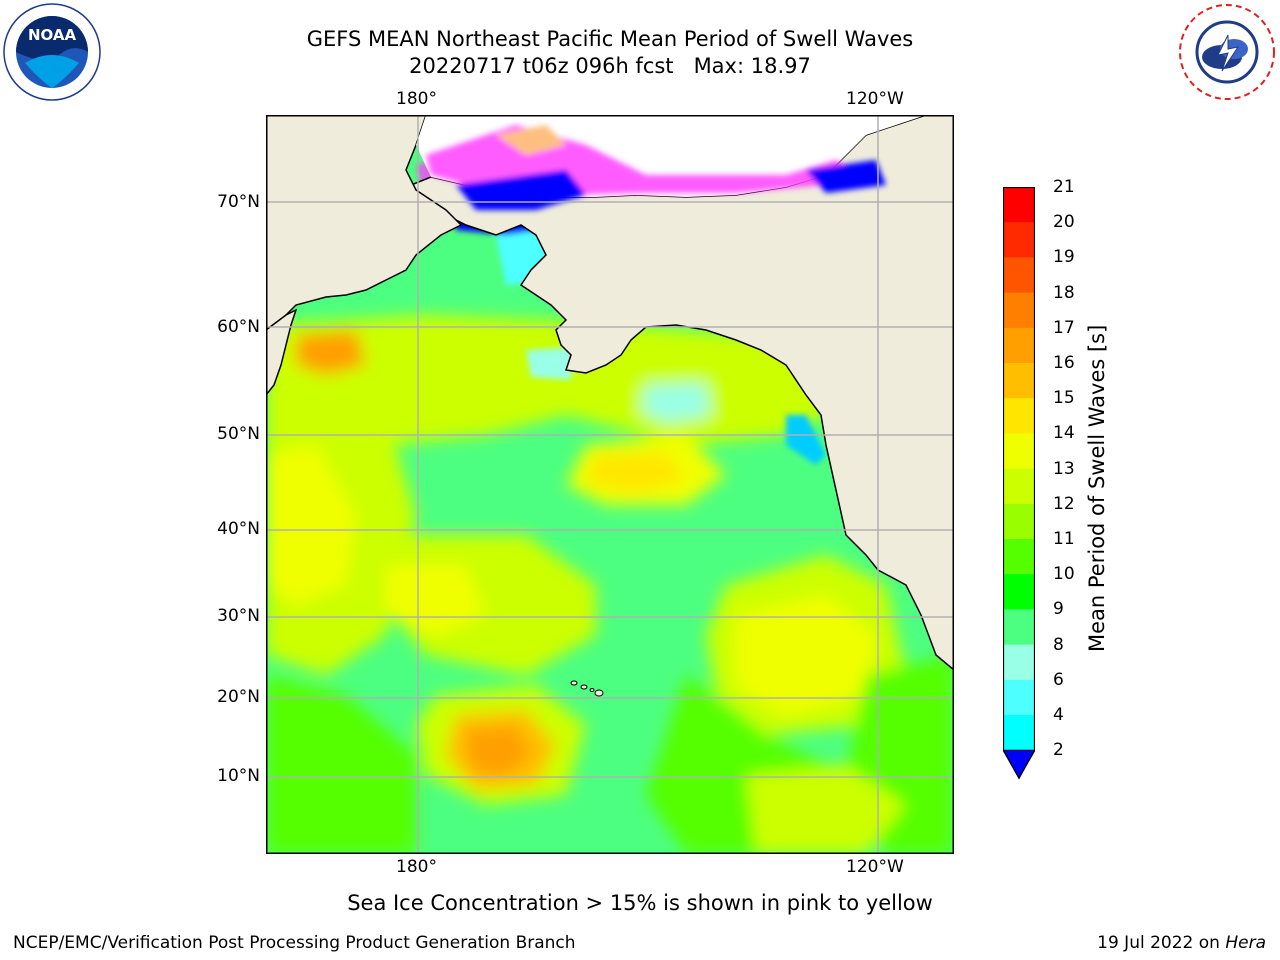  I want to click on colorbar-tick-label: 4, so click(1058, 715).